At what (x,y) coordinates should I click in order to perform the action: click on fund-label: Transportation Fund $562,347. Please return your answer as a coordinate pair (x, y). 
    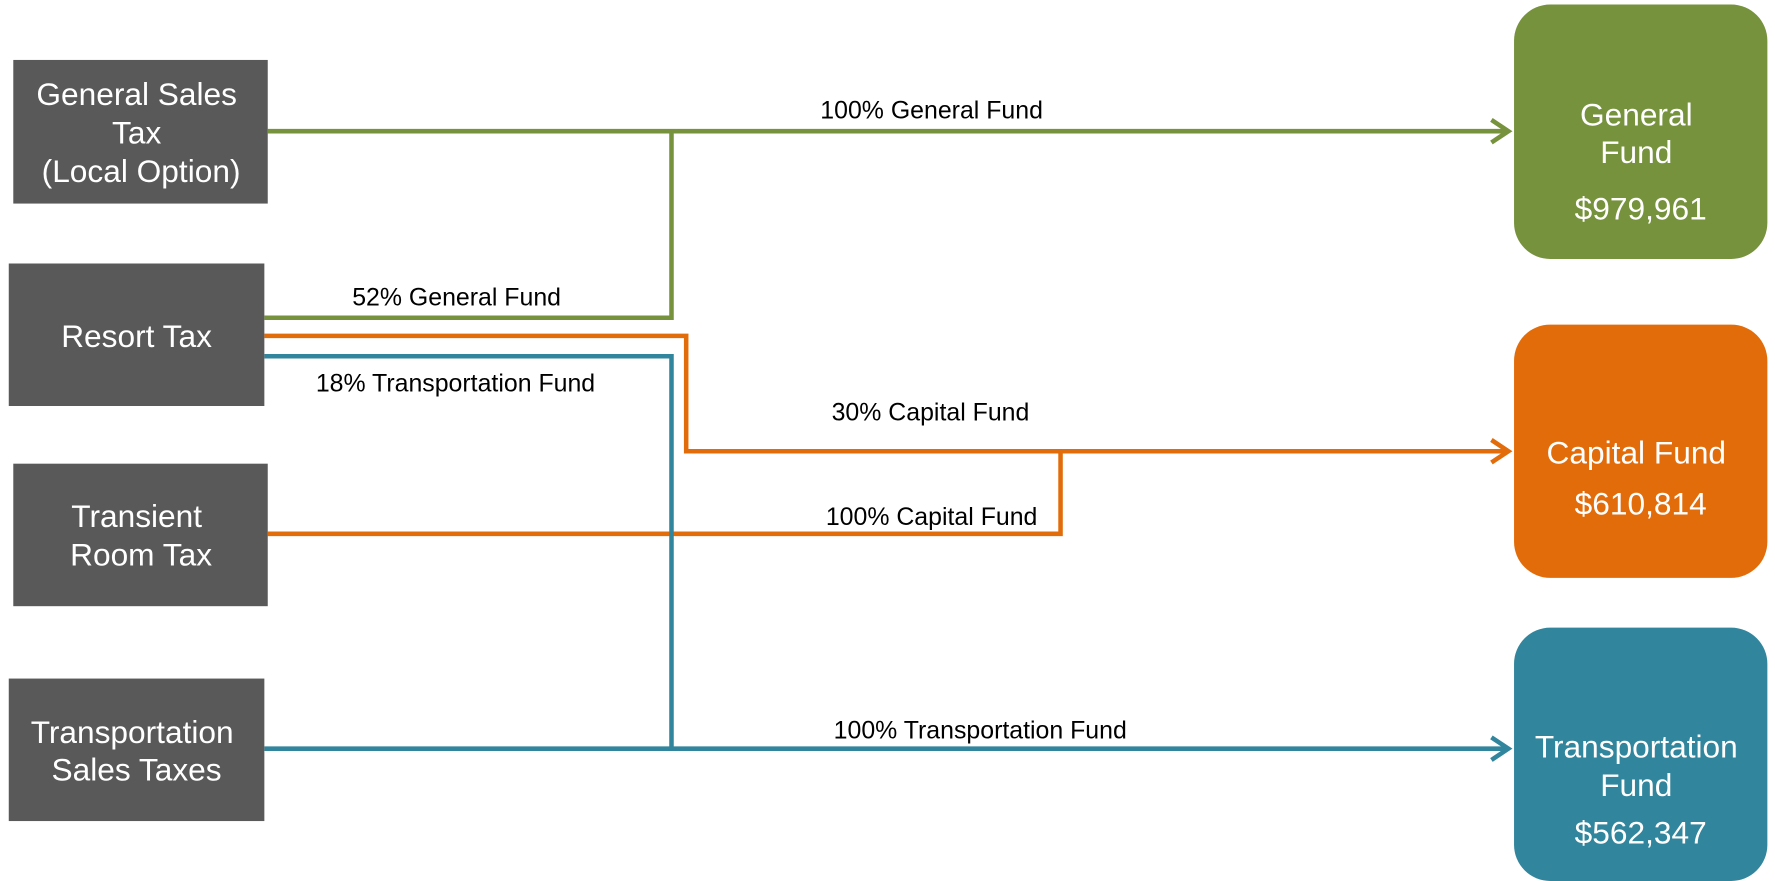
    Looking at the image, I should click on (1641, 790).